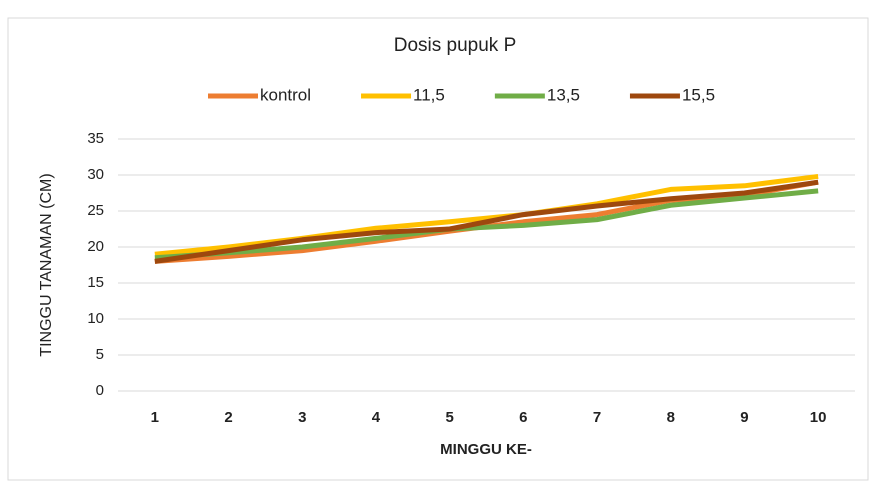  I want to click on x-tick-label: 9, so click(744, 417).